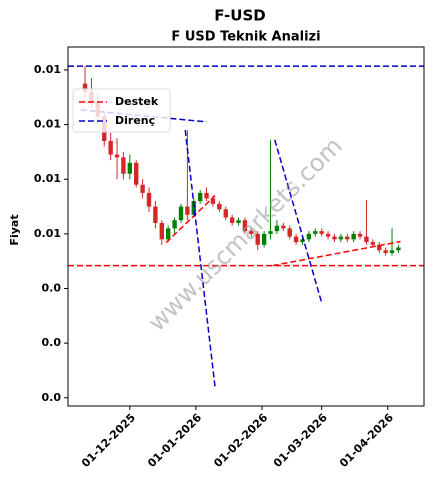 This screenshot has height=489, width=433. I want to click on legend-label: Destek, so click(137, 101).